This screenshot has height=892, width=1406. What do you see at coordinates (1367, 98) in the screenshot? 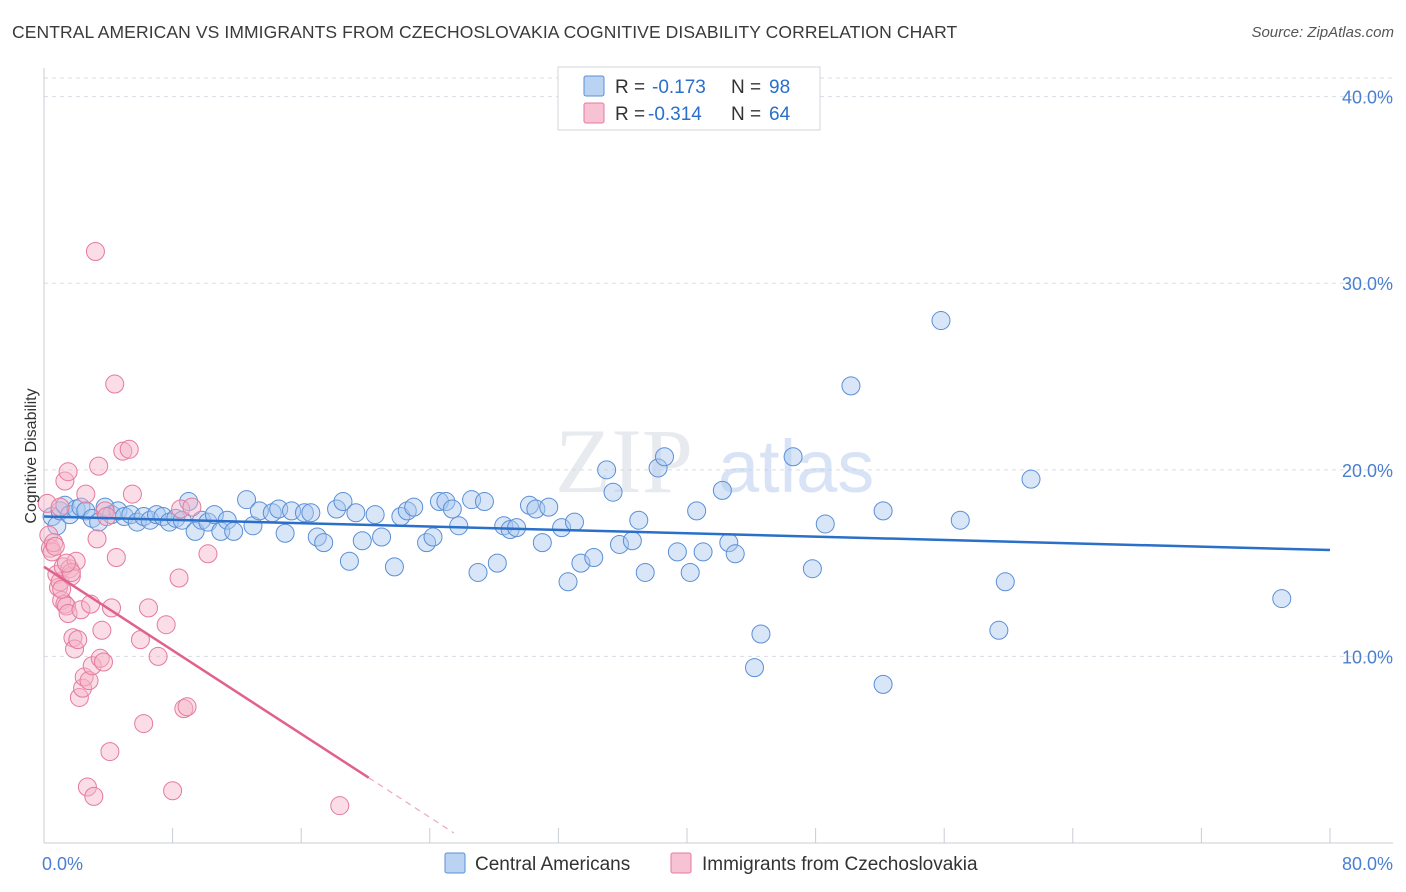
I see `y-tick-label-40: 40.0%` at bounding box center [1367, 98].